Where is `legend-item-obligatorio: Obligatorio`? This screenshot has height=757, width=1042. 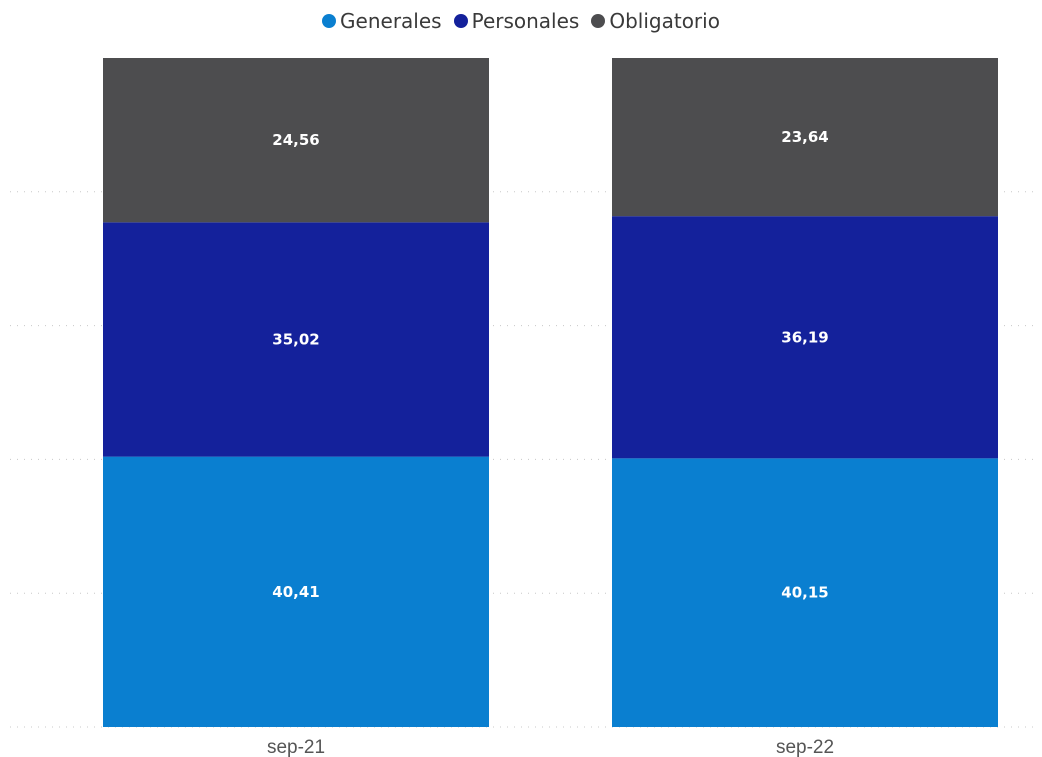 legend-item-obligatorio: Obligatorio is located at coordinates (655, 21).